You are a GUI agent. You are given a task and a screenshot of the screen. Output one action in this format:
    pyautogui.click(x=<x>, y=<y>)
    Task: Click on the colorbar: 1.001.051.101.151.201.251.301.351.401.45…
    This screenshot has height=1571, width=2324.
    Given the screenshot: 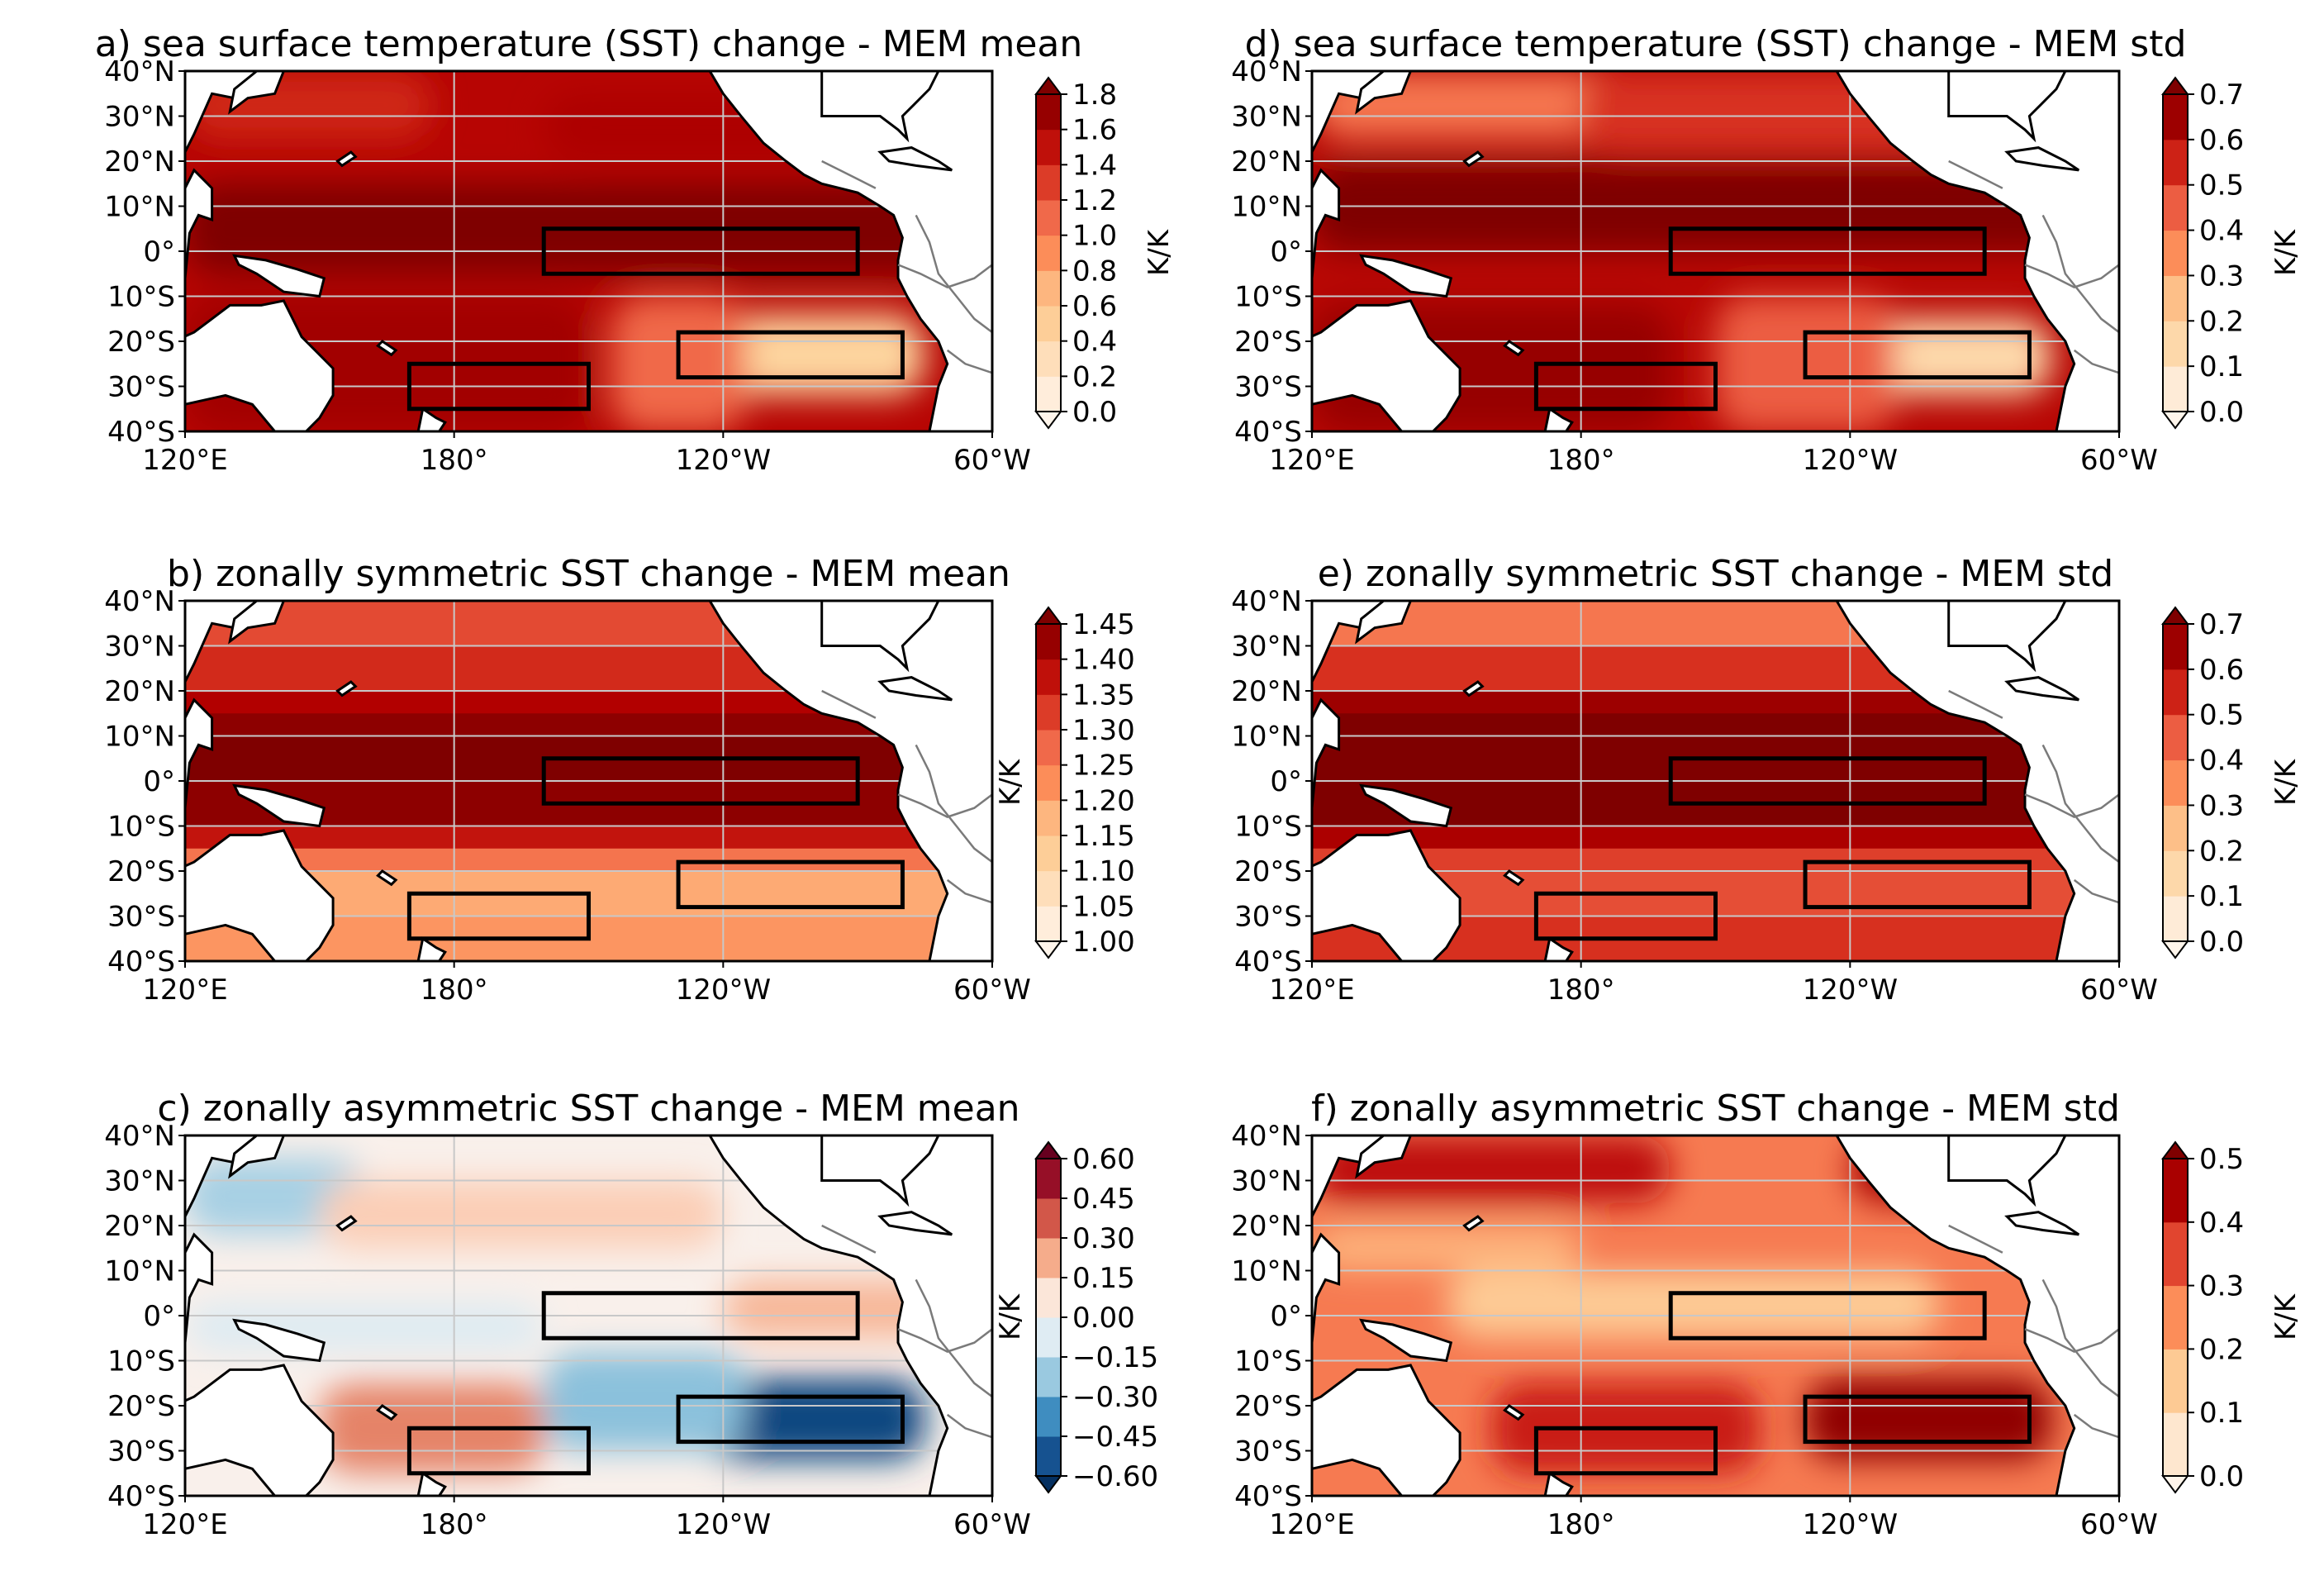 What is the action you would take?
    pyautogui.click(x=1064, y=782)
    